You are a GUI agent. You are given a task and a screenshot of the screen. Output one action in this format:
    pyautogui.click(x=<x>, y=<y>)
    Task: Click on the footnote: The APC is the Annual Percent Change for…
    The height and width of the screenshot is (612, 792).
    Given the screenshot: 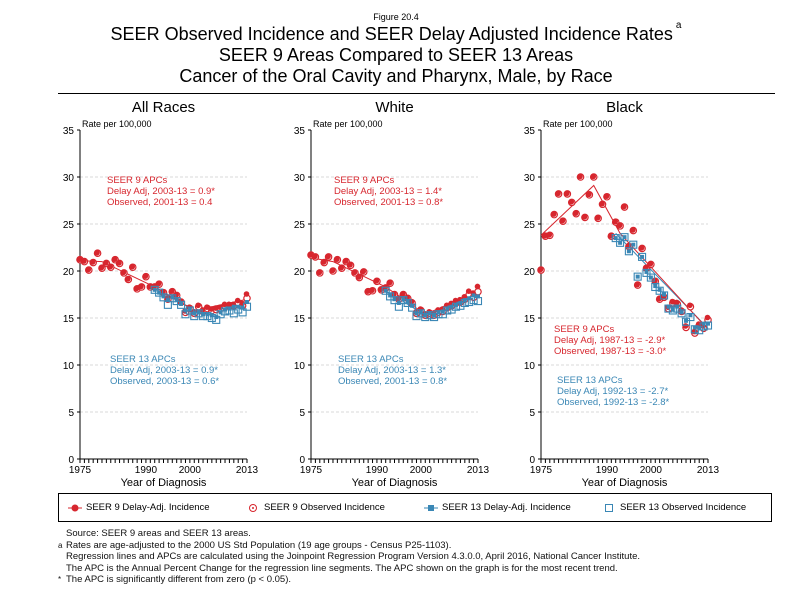 What is the action you would take?
    pyautogui.click(x=353, y=569)
    